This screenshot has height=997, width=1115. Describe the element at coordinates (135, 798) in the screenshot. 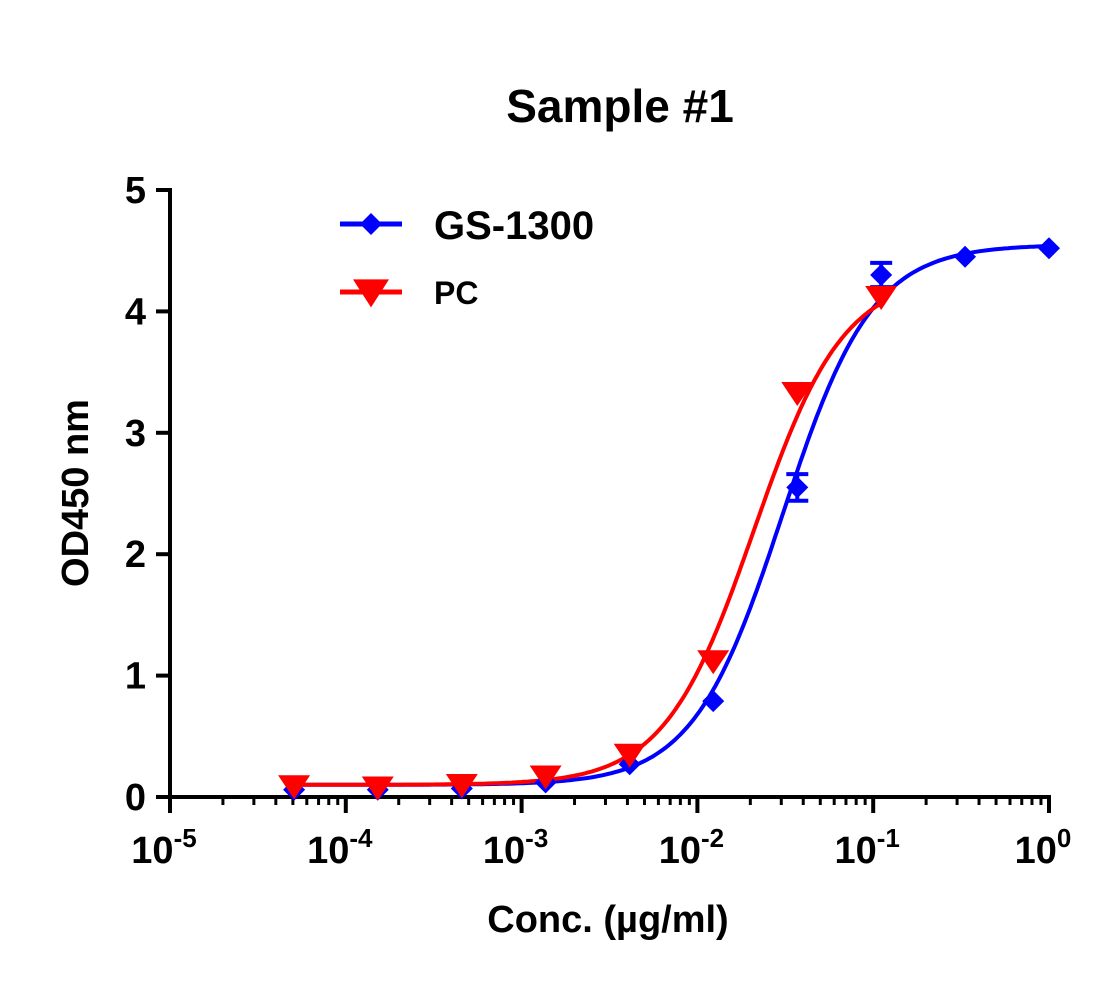

I see `y-tick-label: 0` at that location.